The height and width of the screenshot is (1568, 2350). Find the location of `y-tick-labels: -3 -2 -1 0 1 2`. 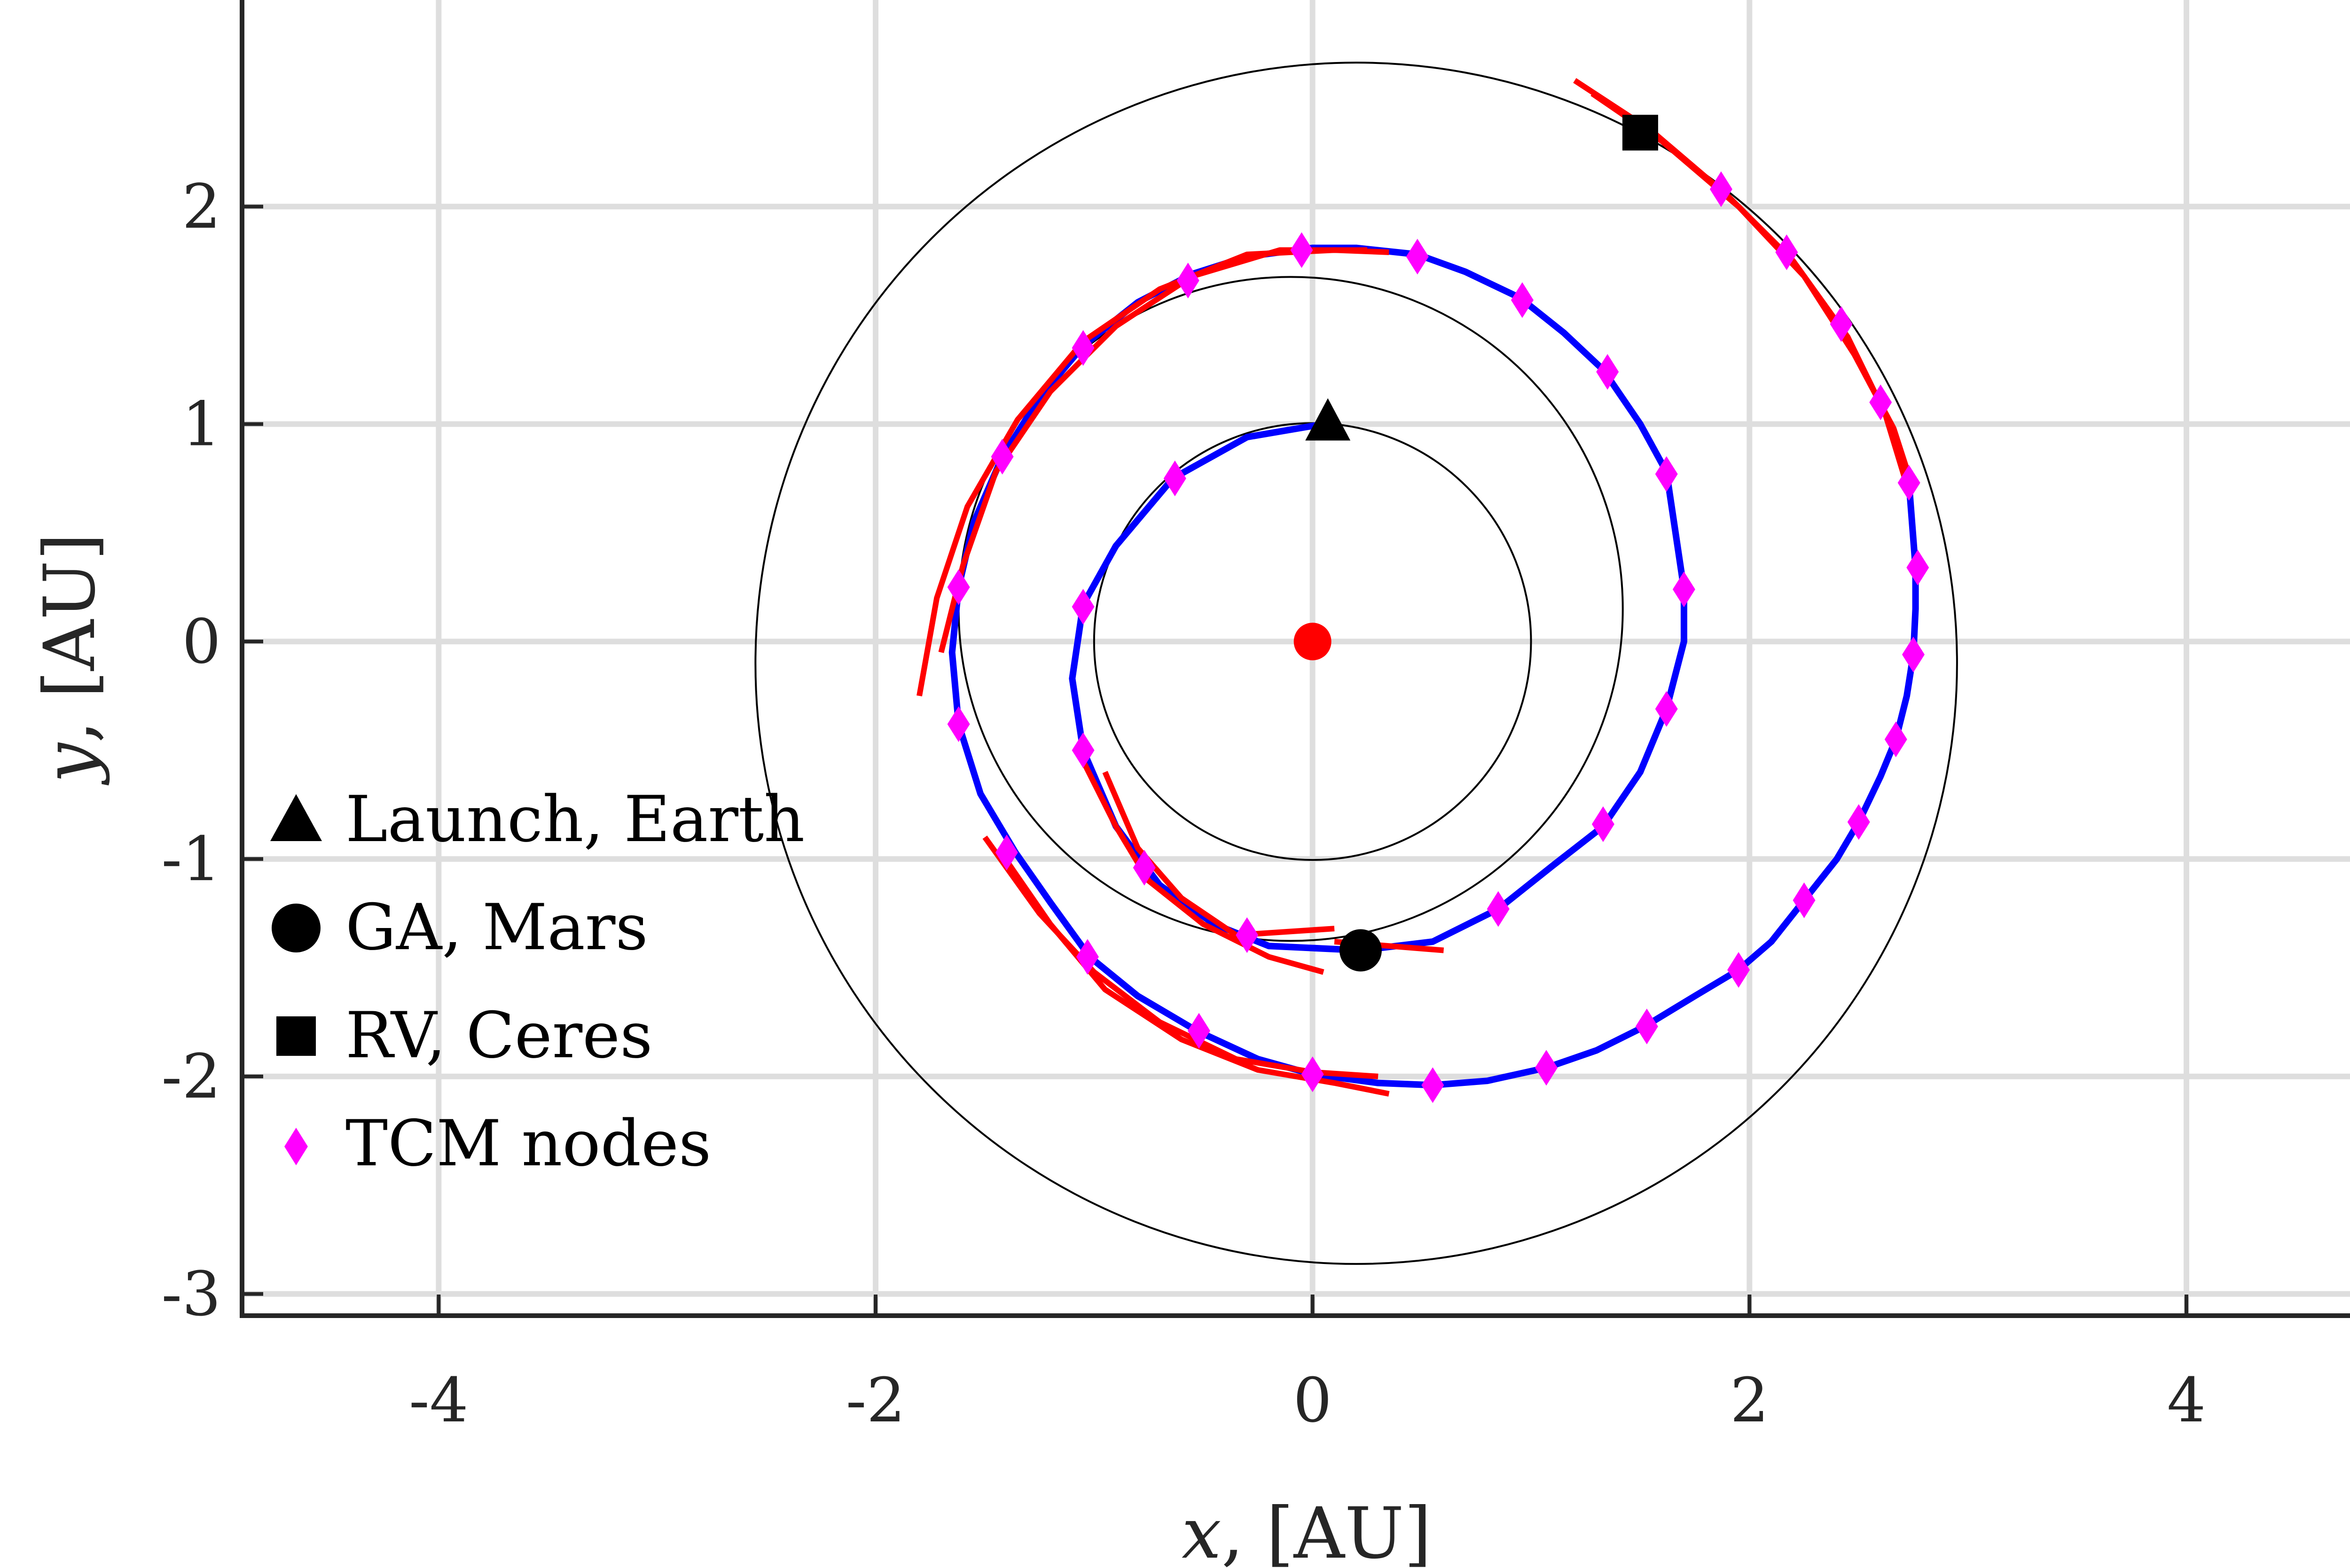

y-tick-labels: -3 -2 -1 0 1 2 is located at coordinates (191, 750).